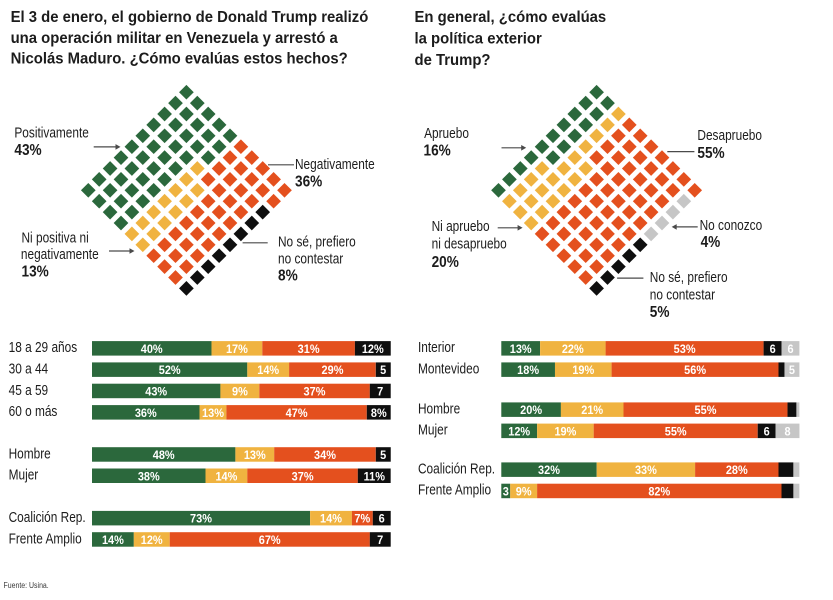 This screenshot has width=833, height=600. I want to click on svg-text: 5%, so click(660, 312).